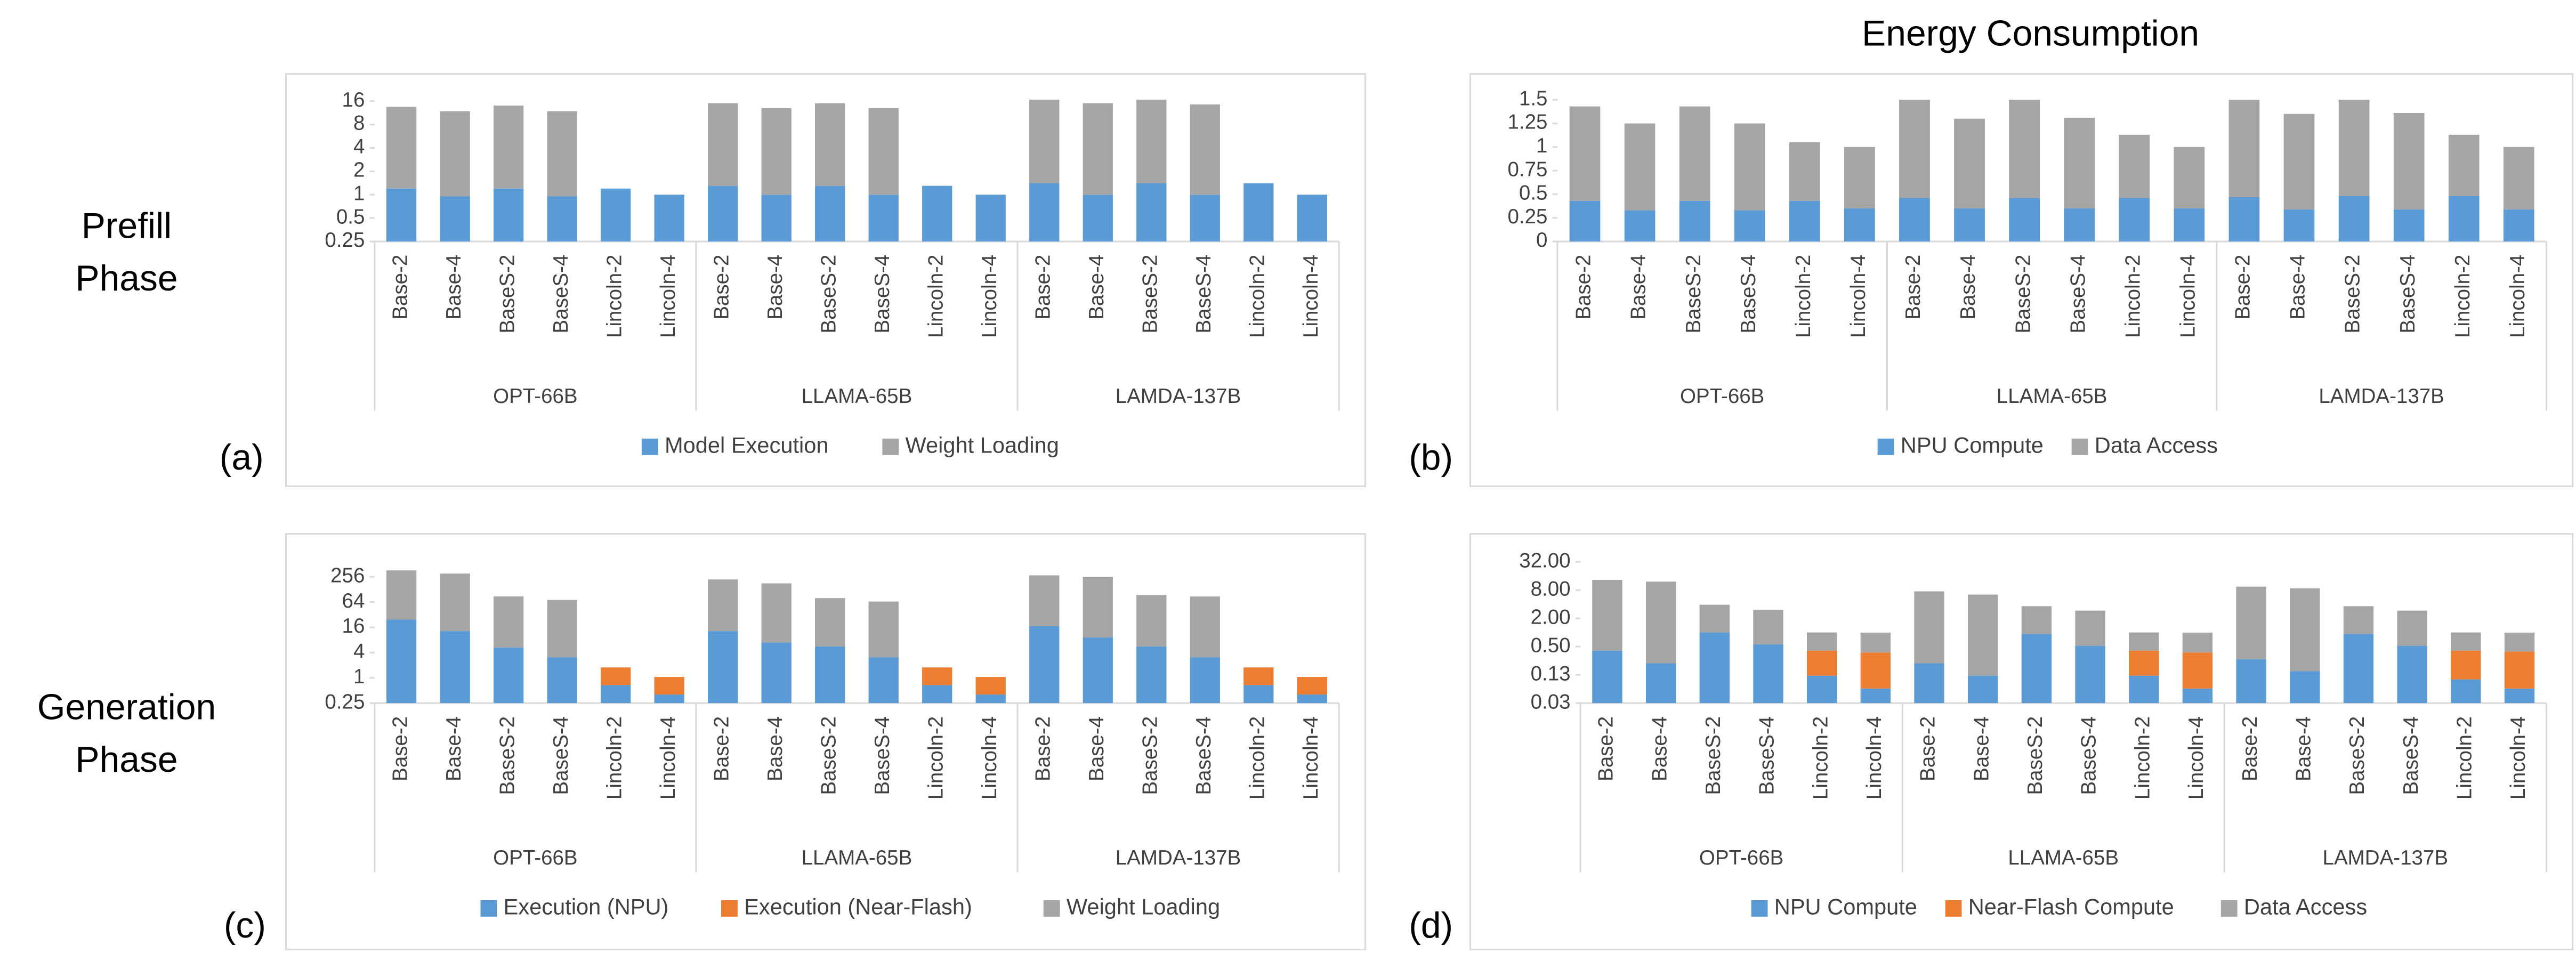 The image size is (2576, 961). What do you see at coordinates (1551, 645) in the screenshot?
I see `y-tick-label: 0.50` at bounding box center [1551, 645].